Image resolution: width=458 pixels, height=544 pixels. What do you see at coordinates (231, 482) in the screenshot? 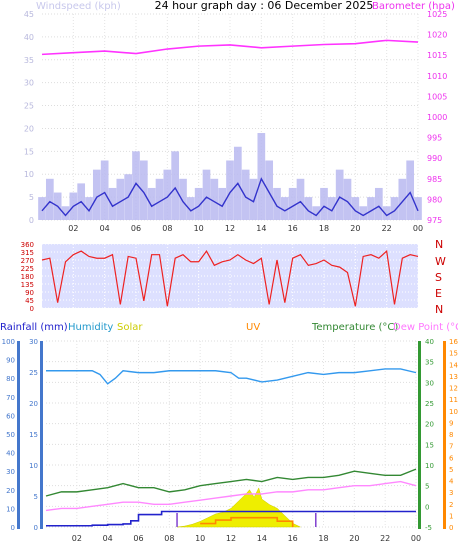
I see `temperature-line` at bounding box center [231, 482].